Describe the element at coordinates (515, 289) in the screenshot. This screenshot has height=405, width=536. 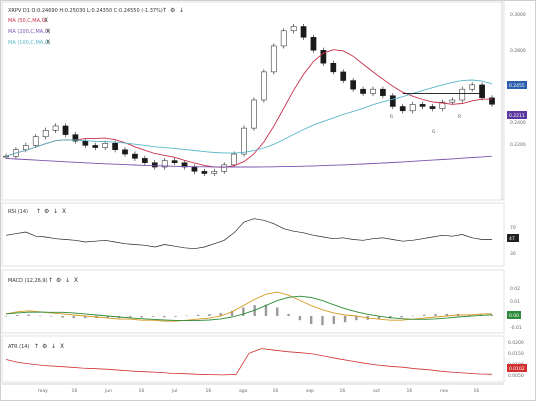
I see `macd-y-tick: 0.02` at that location.